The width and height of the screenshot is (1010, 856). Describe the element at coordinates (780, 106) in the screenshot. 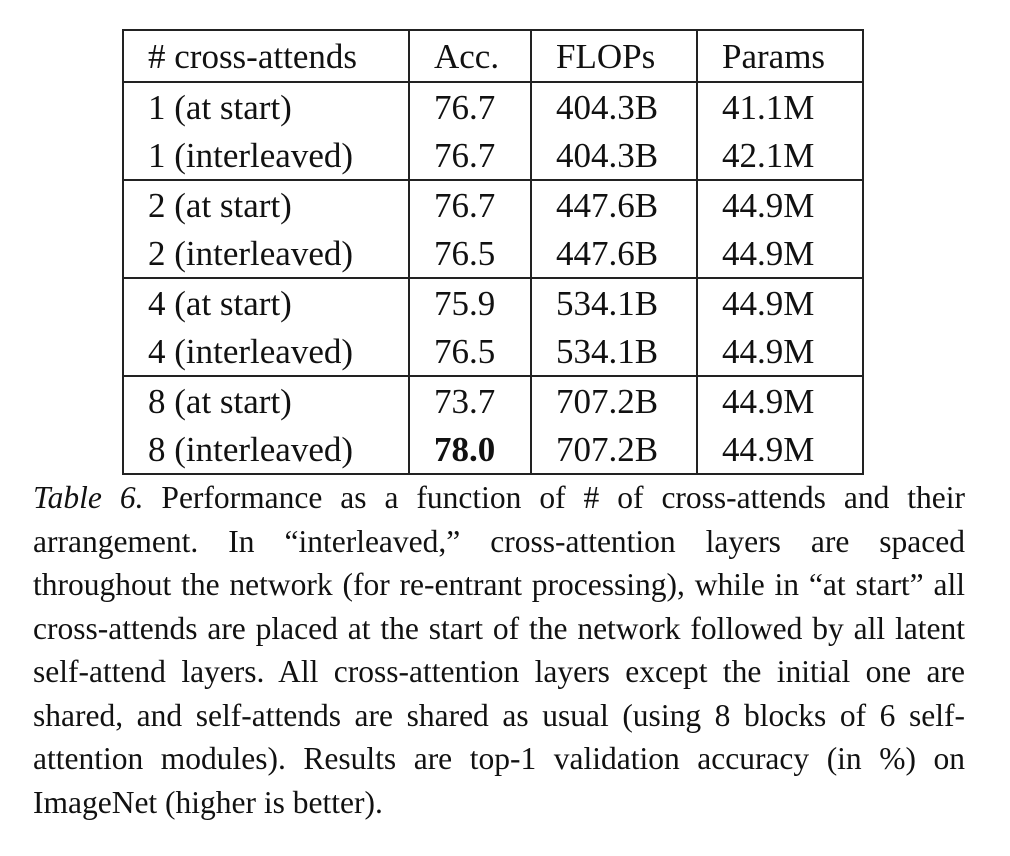

I see `cell-params: 41.1M` at that location.